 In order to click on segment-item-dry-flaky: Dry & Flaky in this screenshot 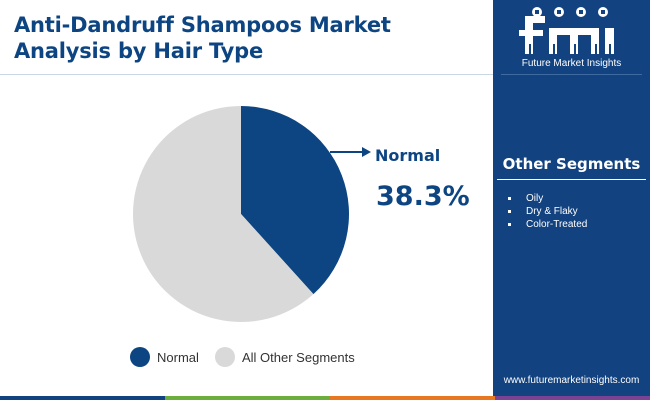, I will do `click(546, 211)`.